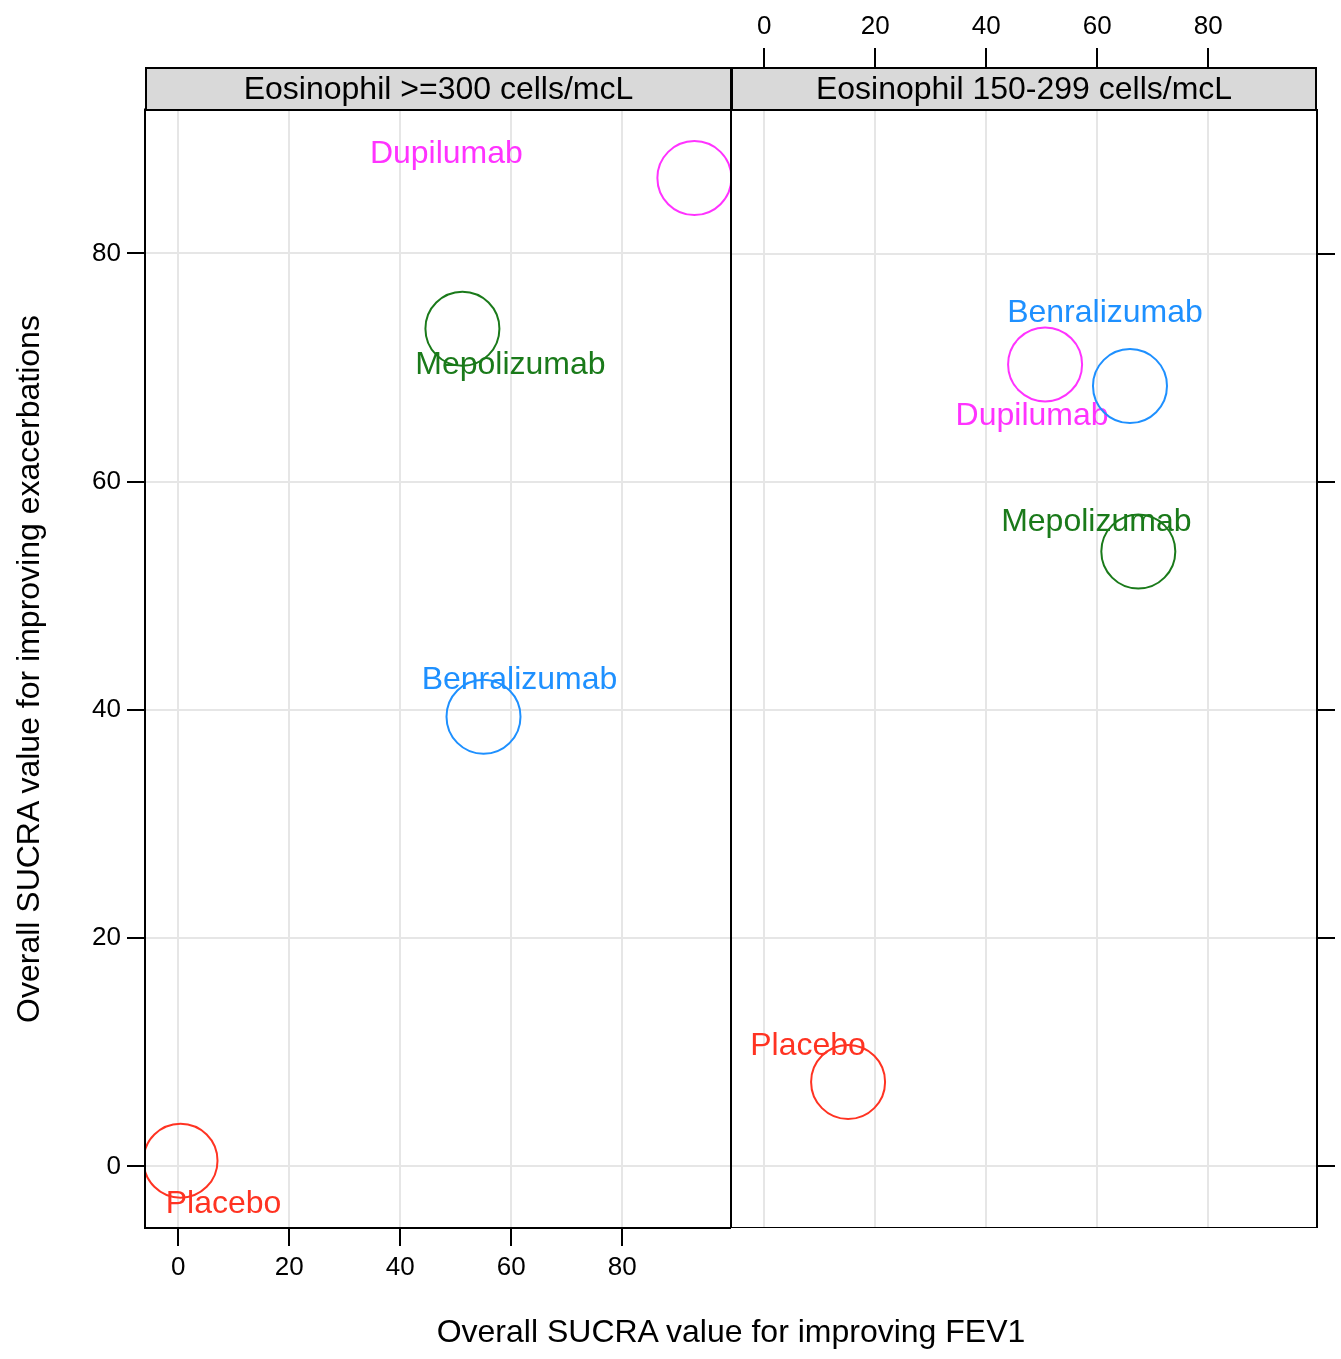 Image resolution: width=1341 pixels, height=1359 pixels. Describe the element at coordinates (106, 708) in the screenshot. I see `y-tick-label: 40` at that location.